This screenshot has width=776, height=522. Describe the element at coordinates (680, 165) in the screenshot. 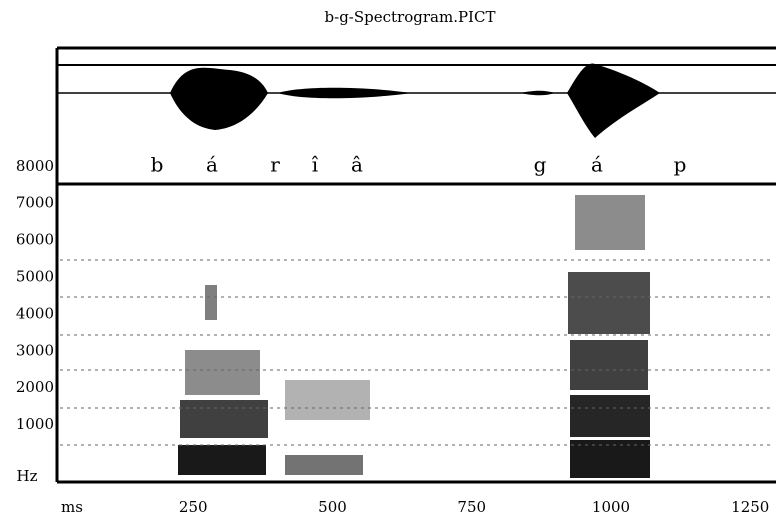

I see `phoneme-label: p` at that location.